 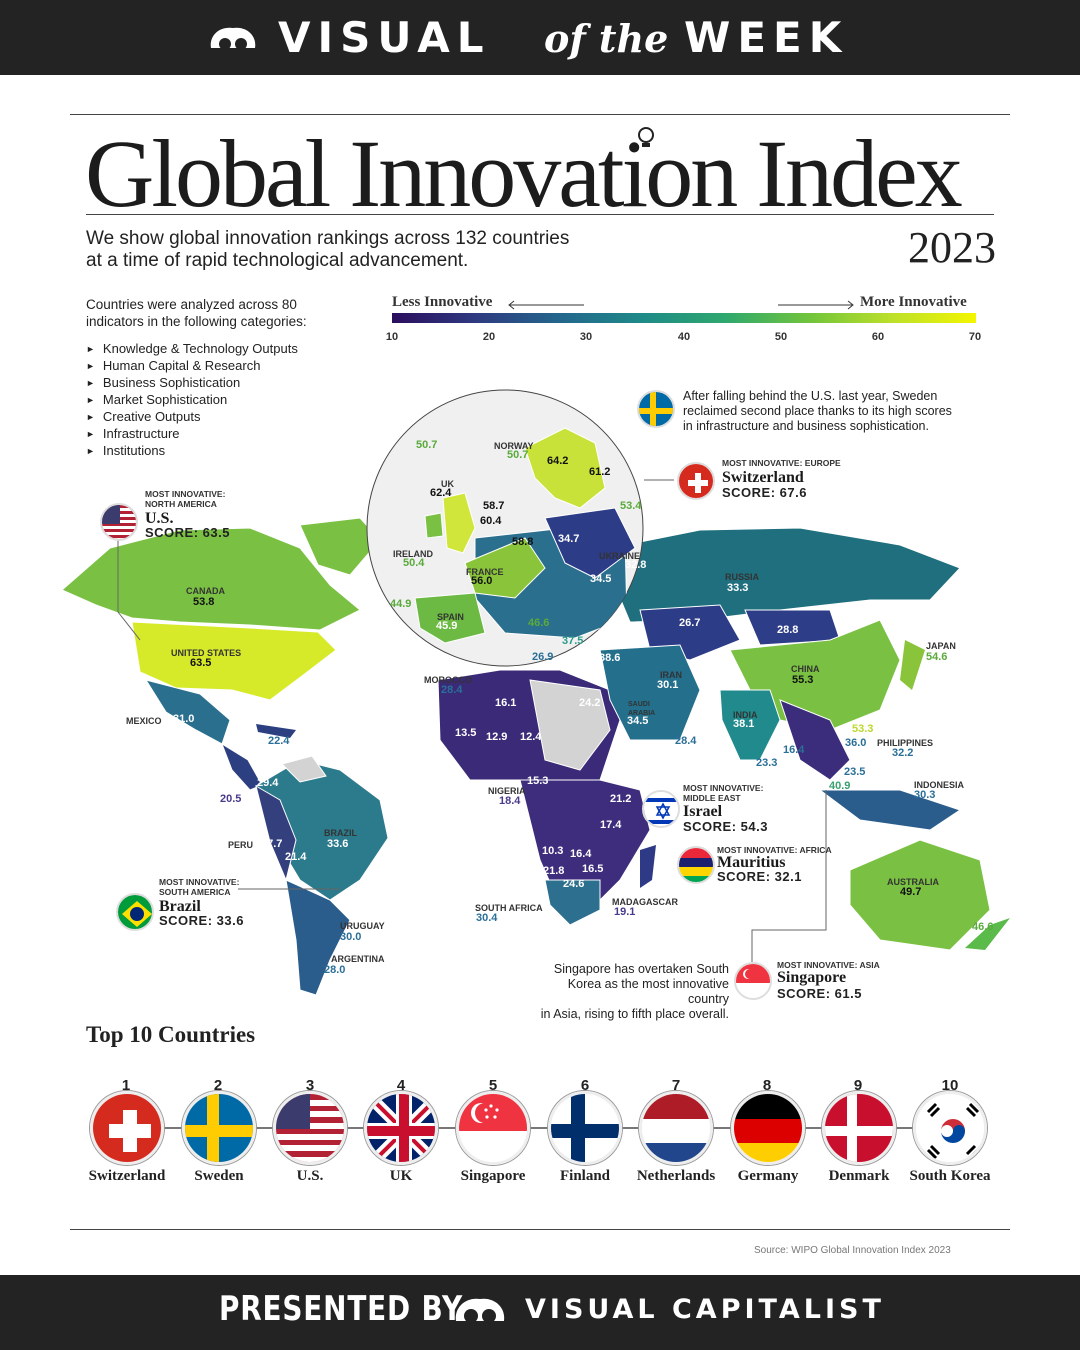 I want to click on legend-tick: 20, so click(x=489, y=337).